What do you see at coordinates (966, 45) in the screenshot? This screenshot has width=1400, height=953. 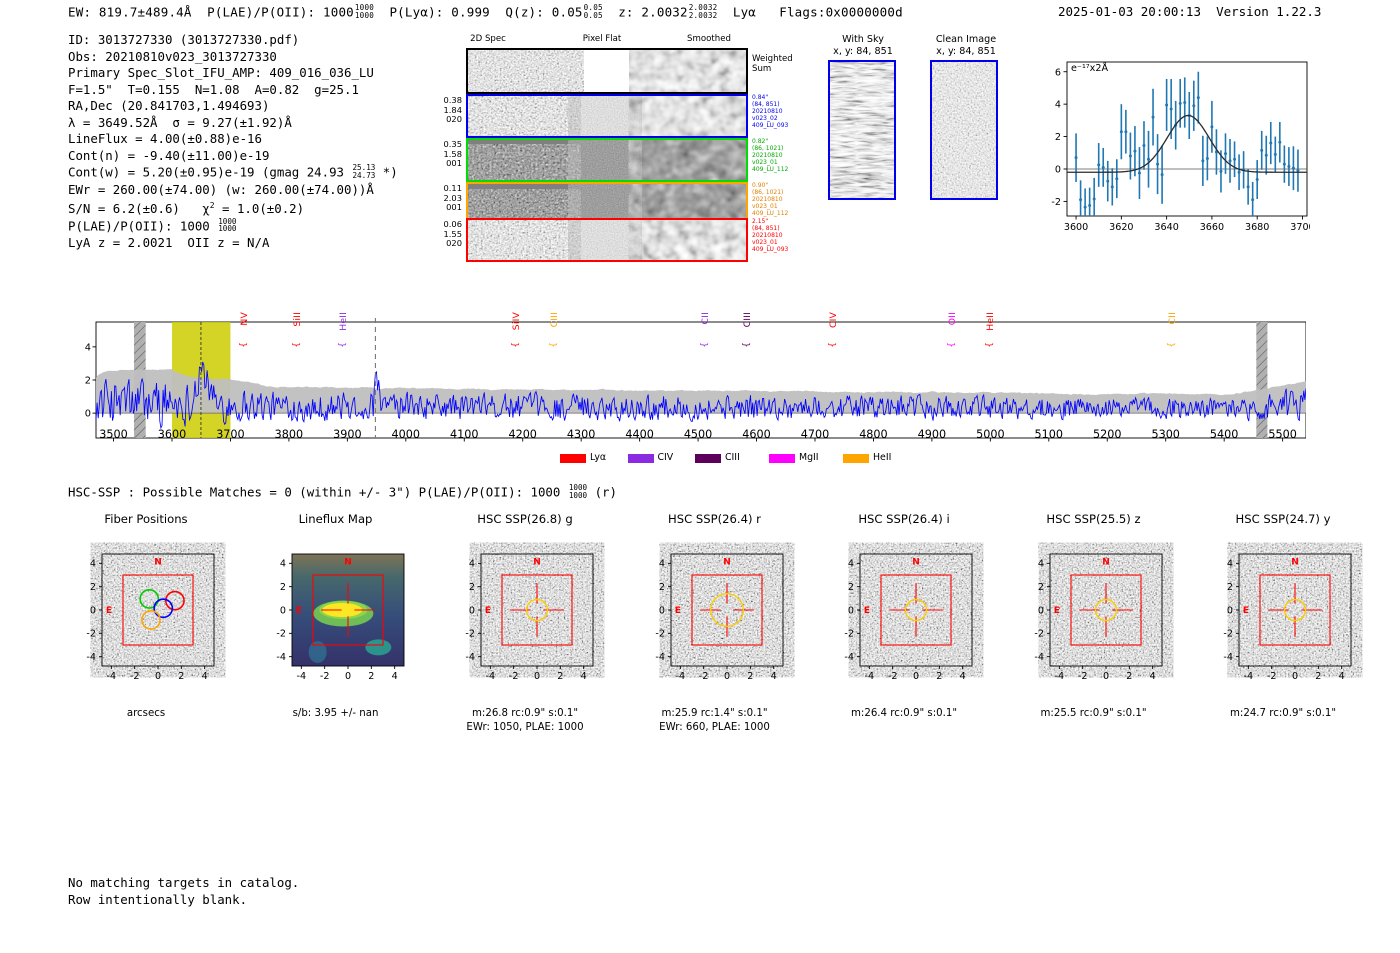 I see `clean-image-title: Clean Image x, y: 84, 851` at bounding box center [966, 45].